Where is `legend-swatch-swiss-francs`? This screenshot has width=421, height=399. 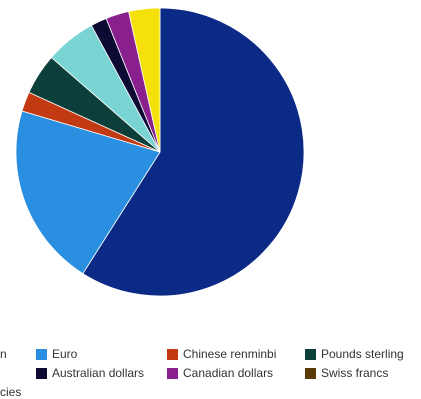
legend-swatch-swiss-francs is located at coordinates (310, 373).